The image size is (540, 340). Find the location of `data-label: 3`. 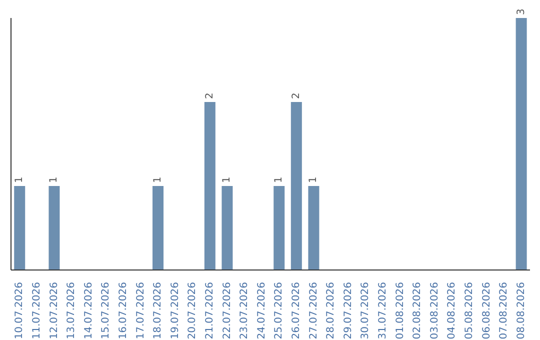

data-label: 3 is located at coordinates (521, 11).